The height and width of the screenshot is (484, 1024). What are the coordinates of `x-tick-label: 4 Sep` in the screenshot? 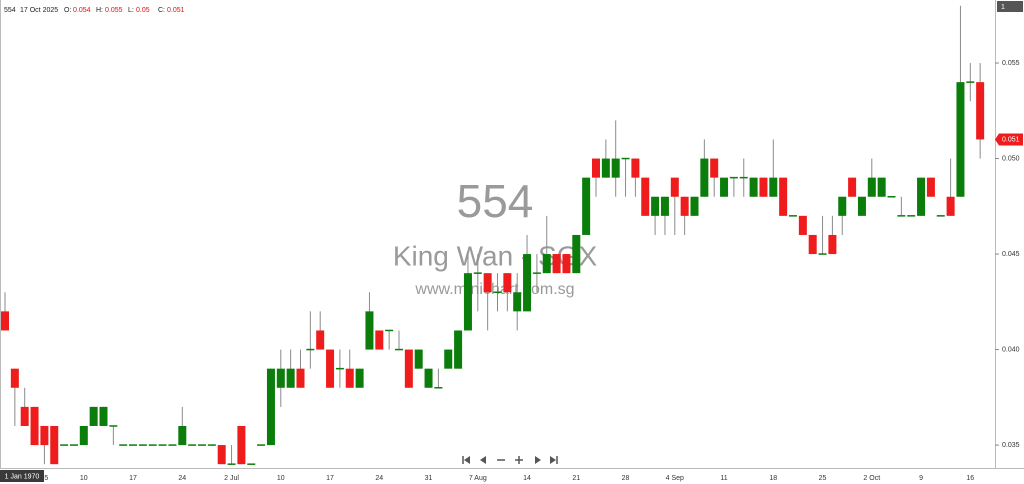 It's located at (675, 478).